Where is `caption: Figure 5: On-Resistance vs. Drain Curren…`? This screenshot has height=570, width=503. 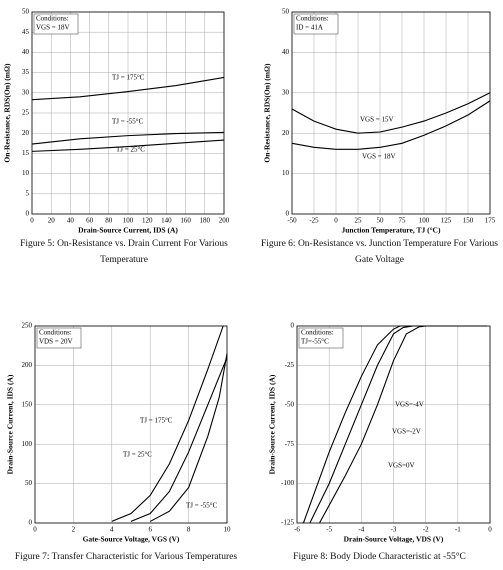
caption: Figure 5: On-Resistance vs. Drain Curren… is located at coordinates (124, 252).